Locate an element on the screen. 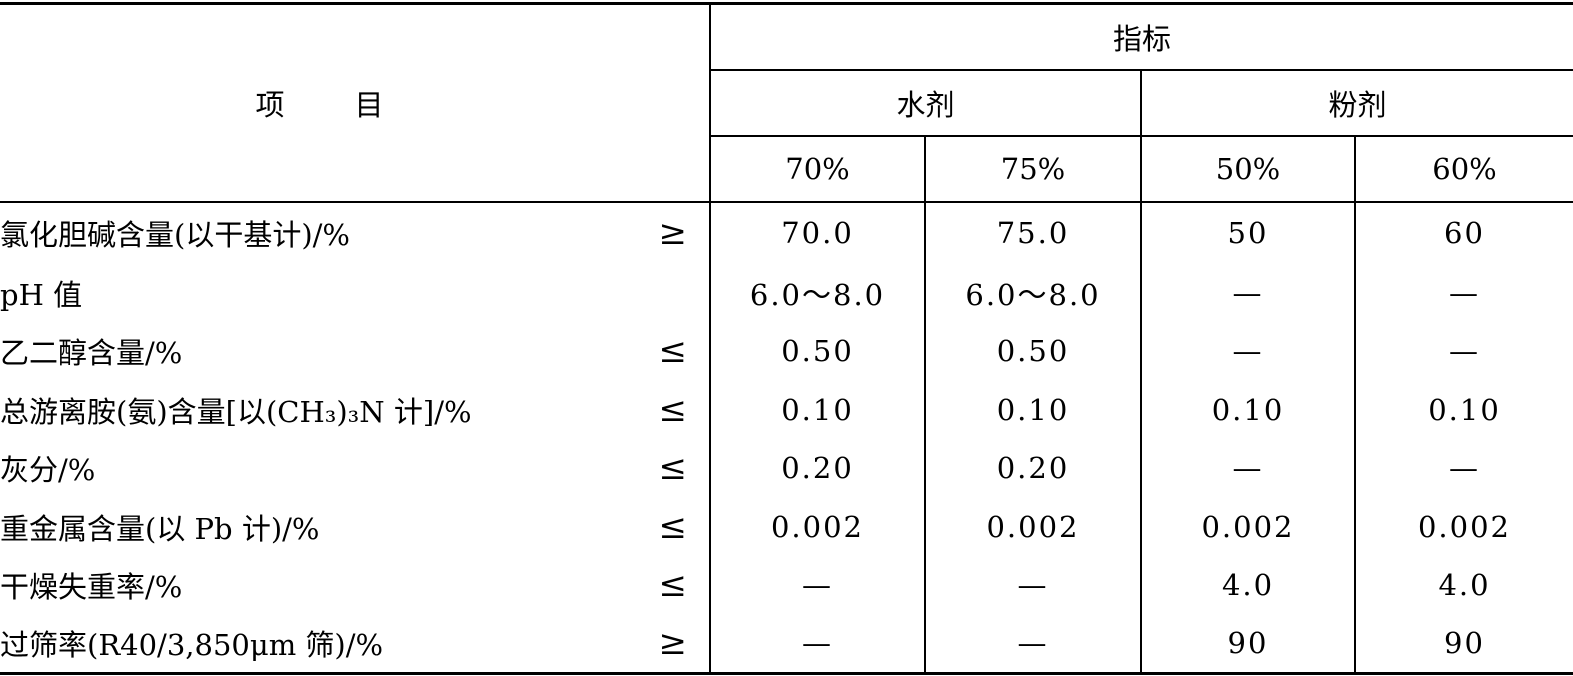 This screenshot has height=676, width=1573. table-row: pH 值 6.0～8.0 6.0～8.0 — — is located at coordinates (786, 292).